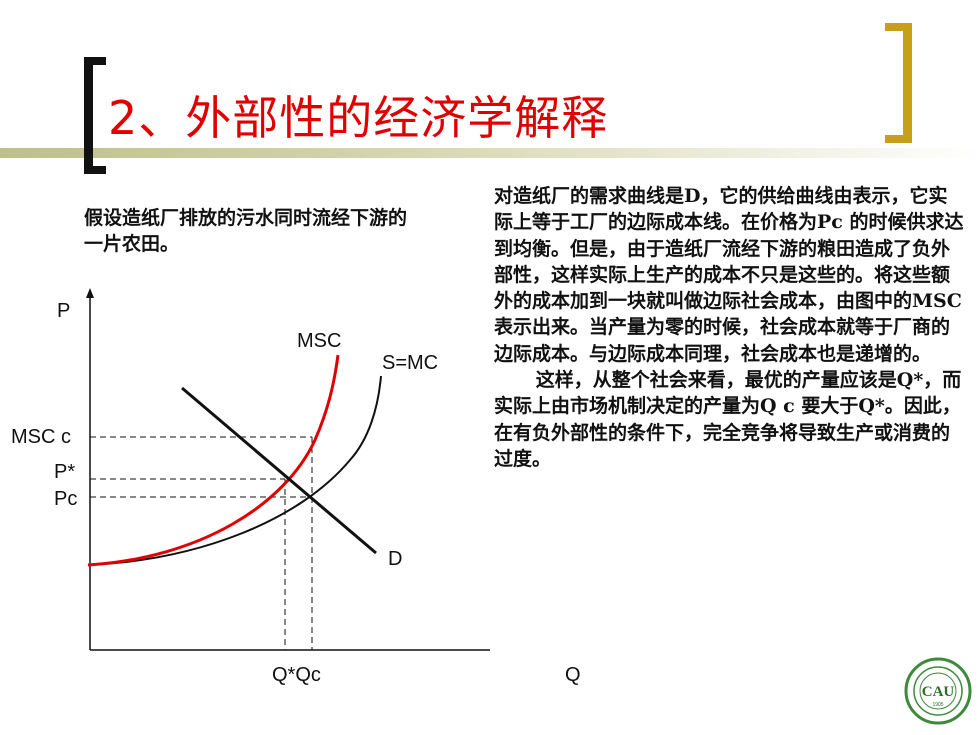  Describe the element at coordinates (95, 61) in the screenshot. I see `left-bracket-top` at that location.